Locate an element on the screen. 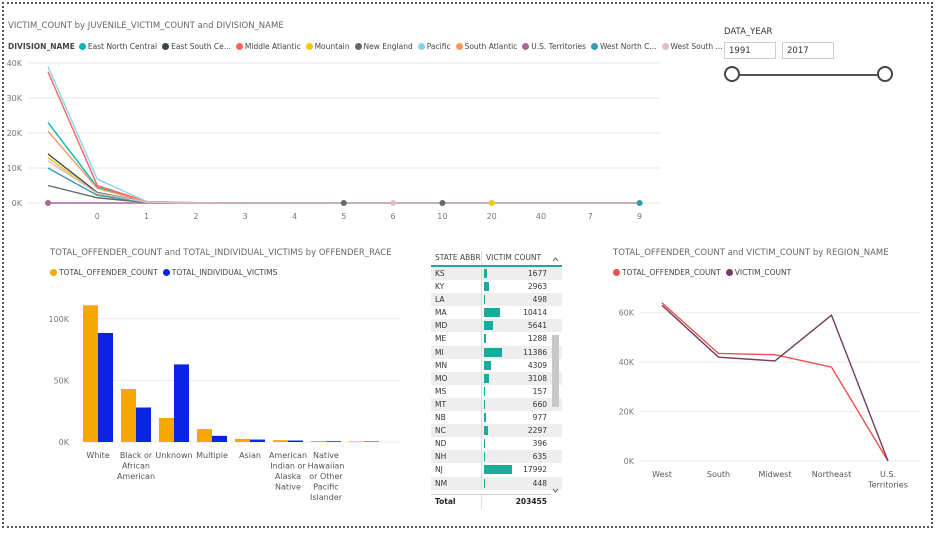 This screenshot has width=939, height=533. year-slider-track is located at coordinates (809, 75).